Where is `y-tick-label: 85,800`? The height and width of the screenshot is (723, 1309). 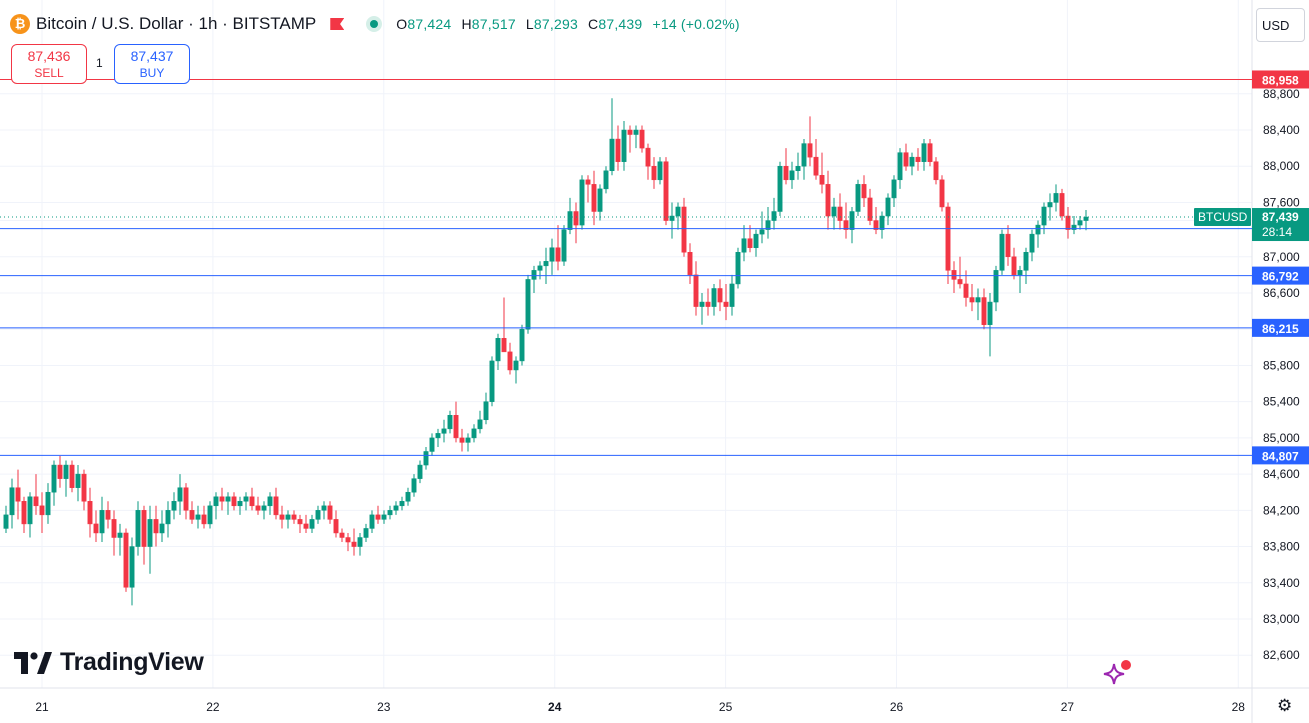
y-tick-label: 85,800 is located at coordinates (1281, 365).